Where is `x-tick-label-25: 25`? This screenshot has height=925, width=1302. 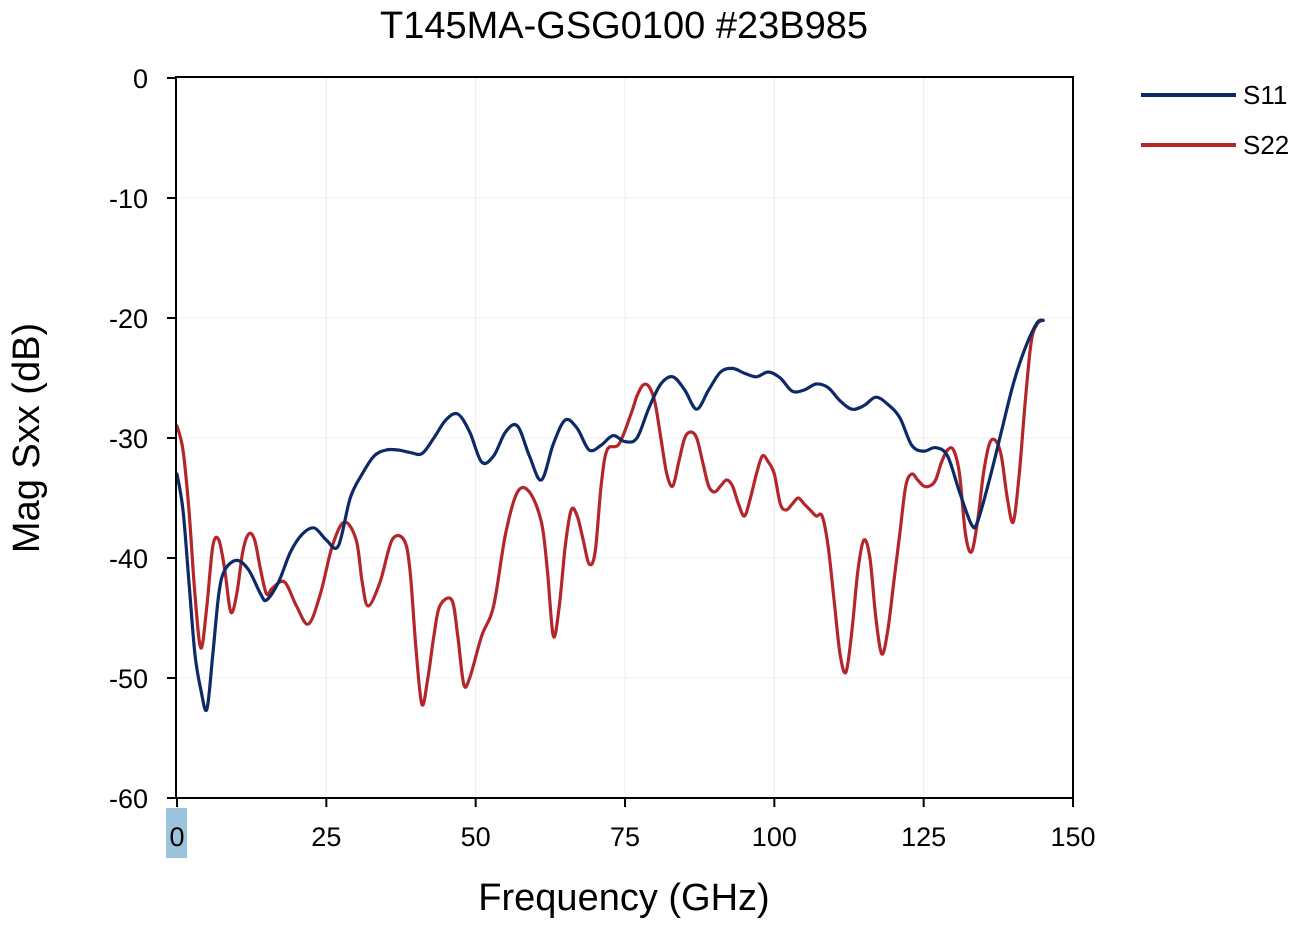 x-tick-label-25: 25 is located at coordinates (326, 837).